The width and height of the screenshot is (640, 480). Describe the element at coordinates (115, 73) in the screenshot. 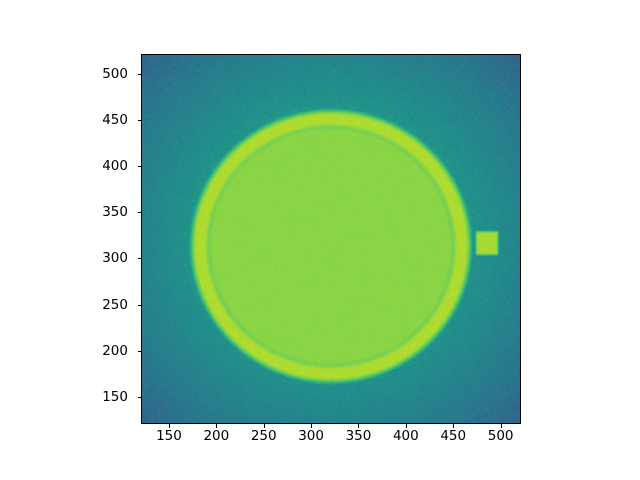

I see `y-tick-label: 500` at that location.